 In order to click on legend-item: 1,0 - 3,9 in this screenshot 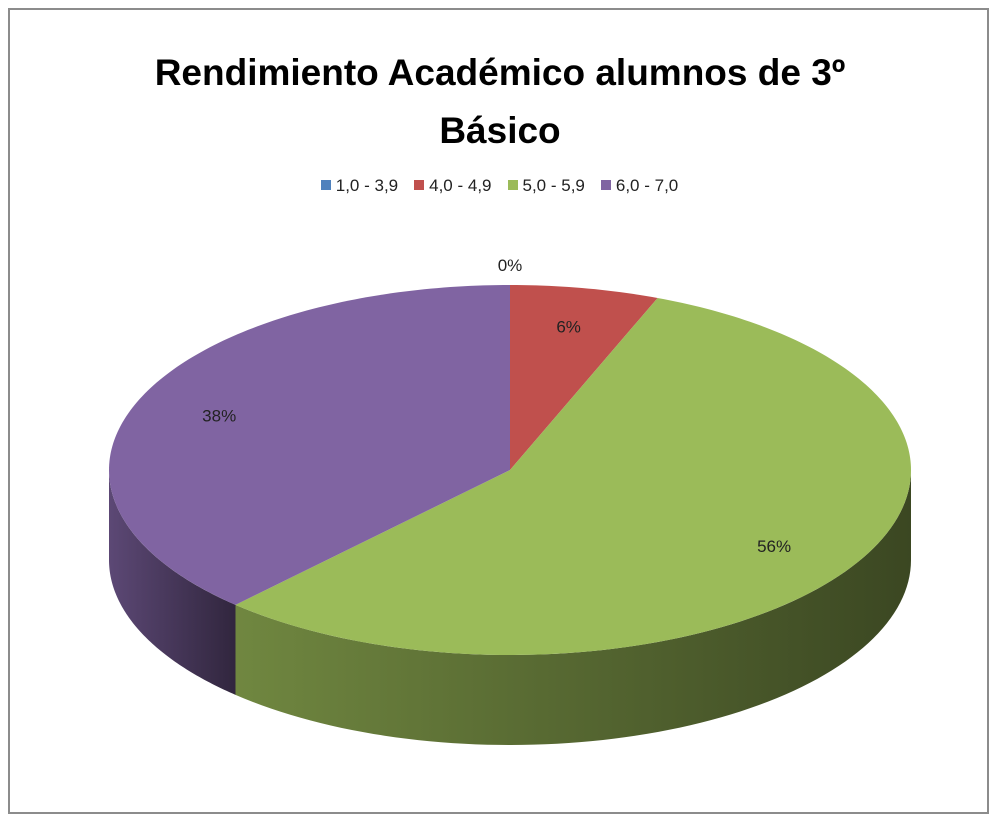, I will do `click(359, 186)`.